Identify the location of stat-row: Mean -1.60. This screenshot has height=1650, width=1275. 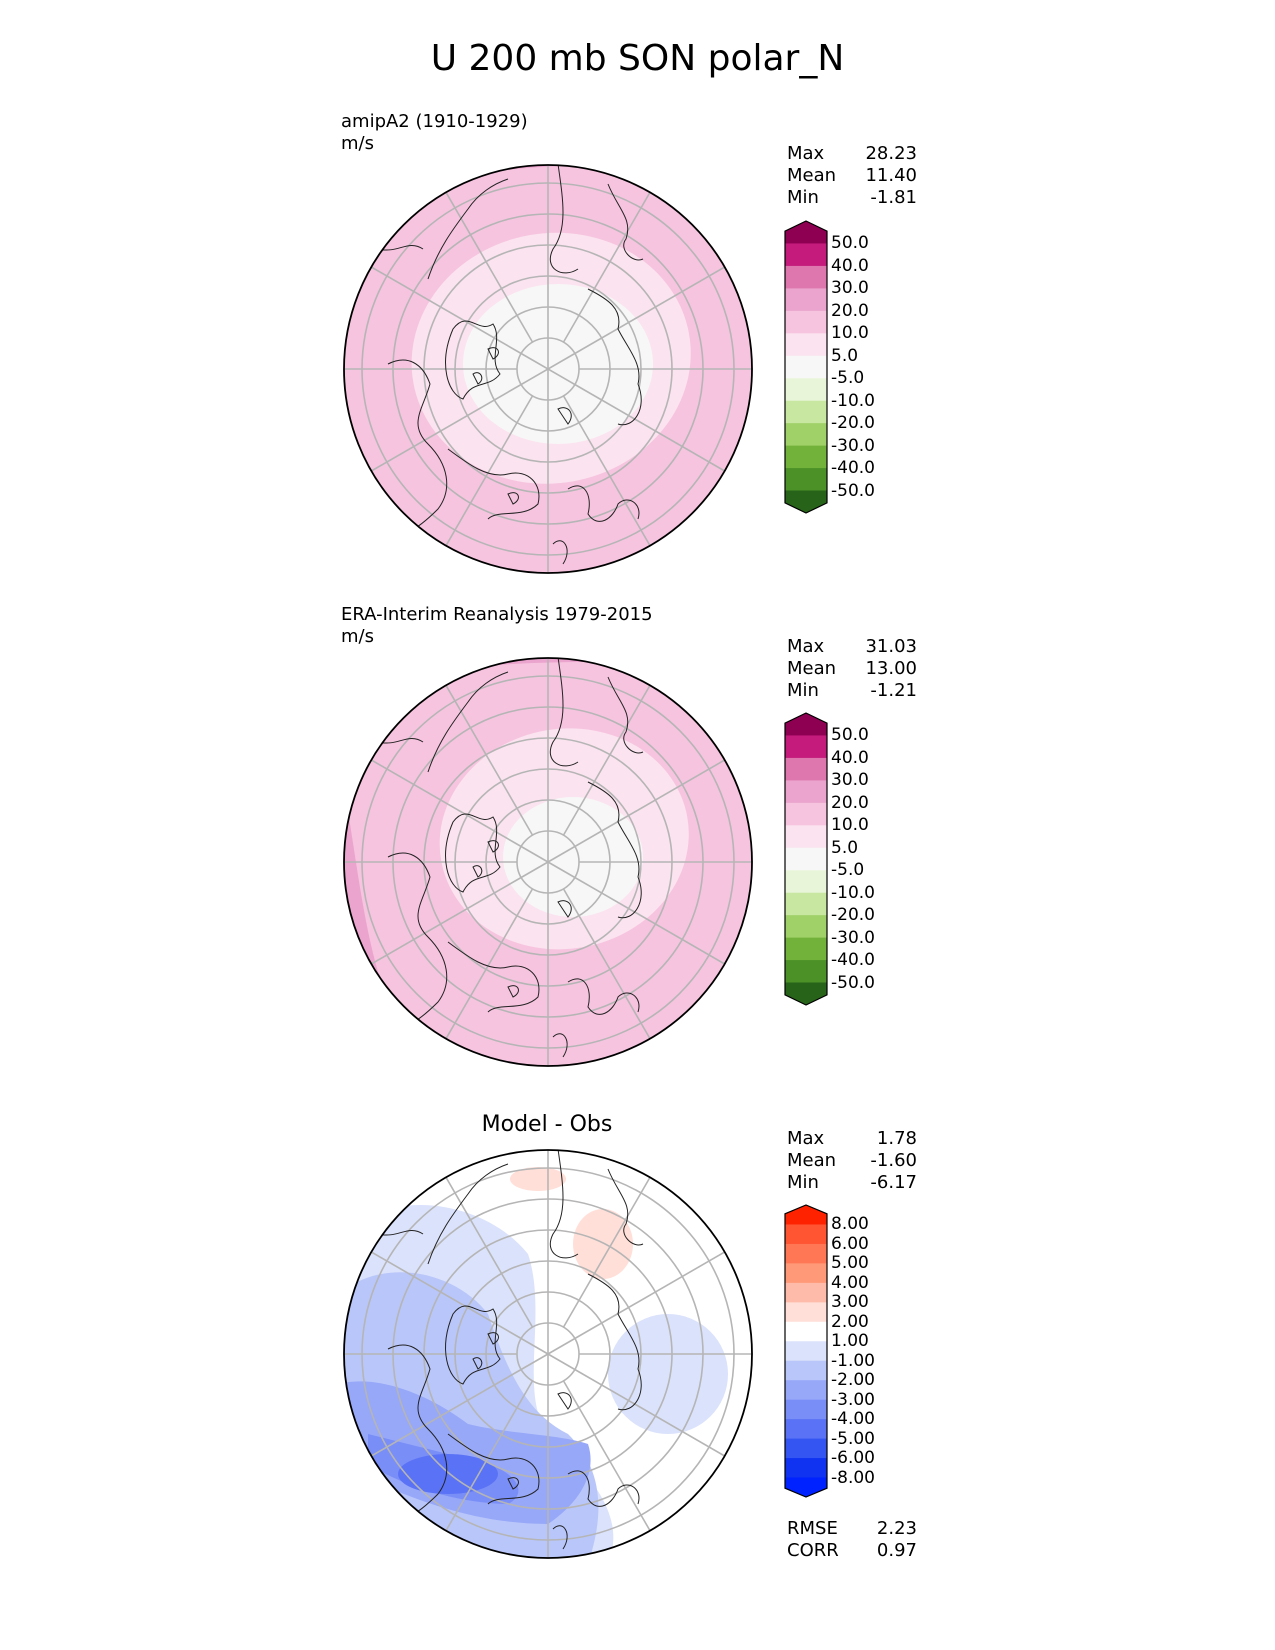
(852, 1161).